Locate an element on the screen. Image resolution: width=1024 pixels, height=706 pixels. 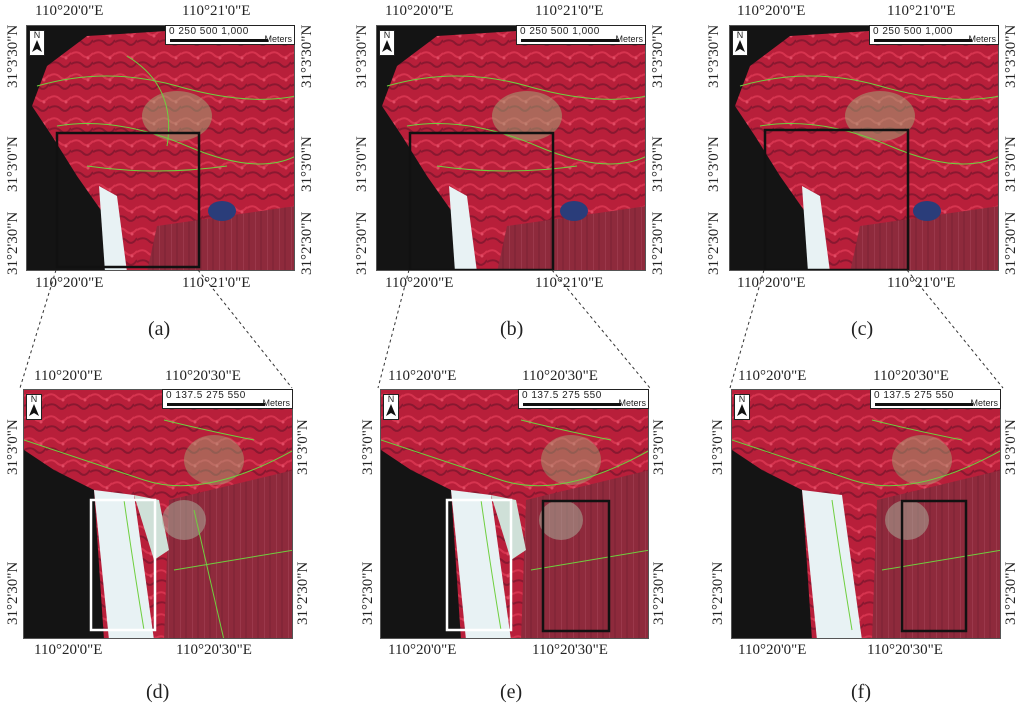
panel-caption: (d) is located at coordinates (158, 692).